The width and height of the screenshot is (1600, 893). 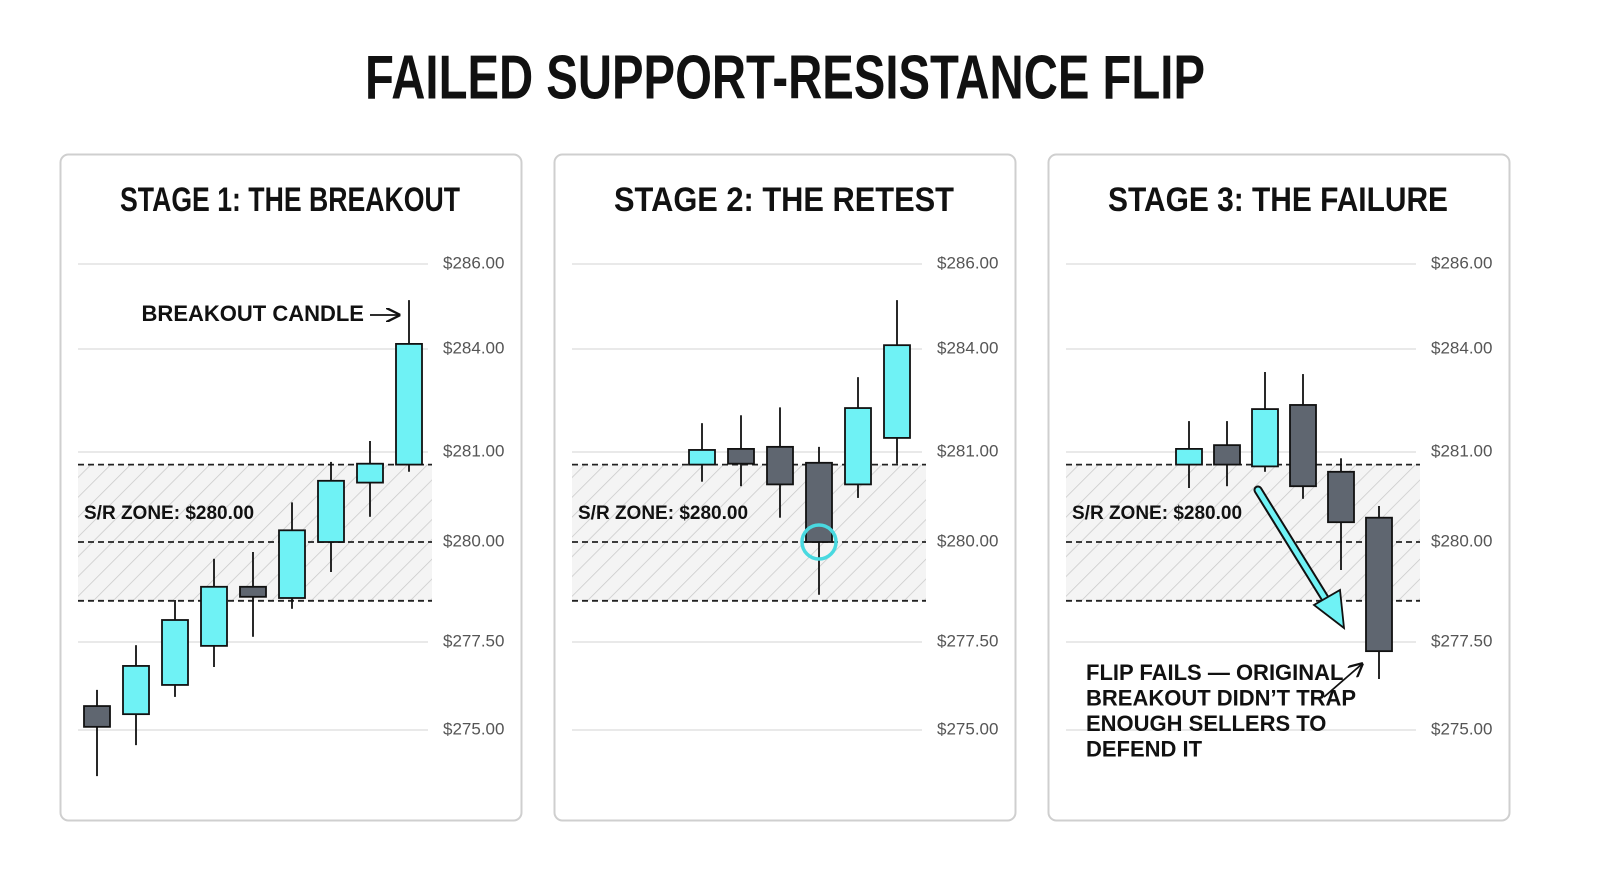 I want to click on panel-title: STAGE 1: THE BREAKOUT, so click(x=290, y=200).